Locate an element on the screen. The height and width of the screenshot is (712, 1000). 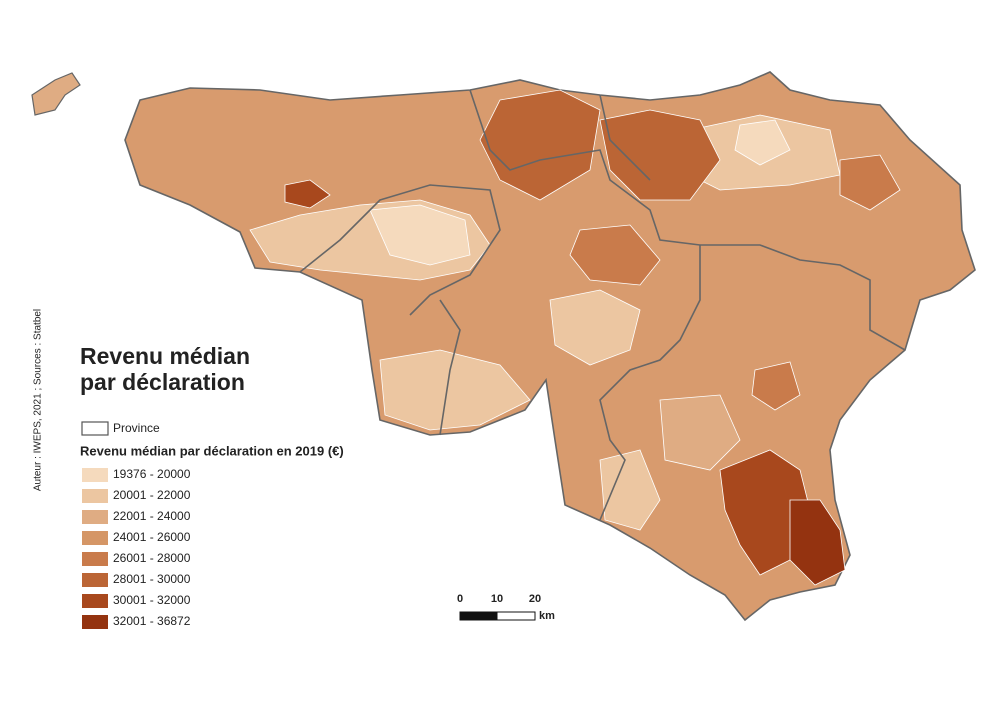
legend-label: 20001 - 22000 is located at coordinates (152, 495).